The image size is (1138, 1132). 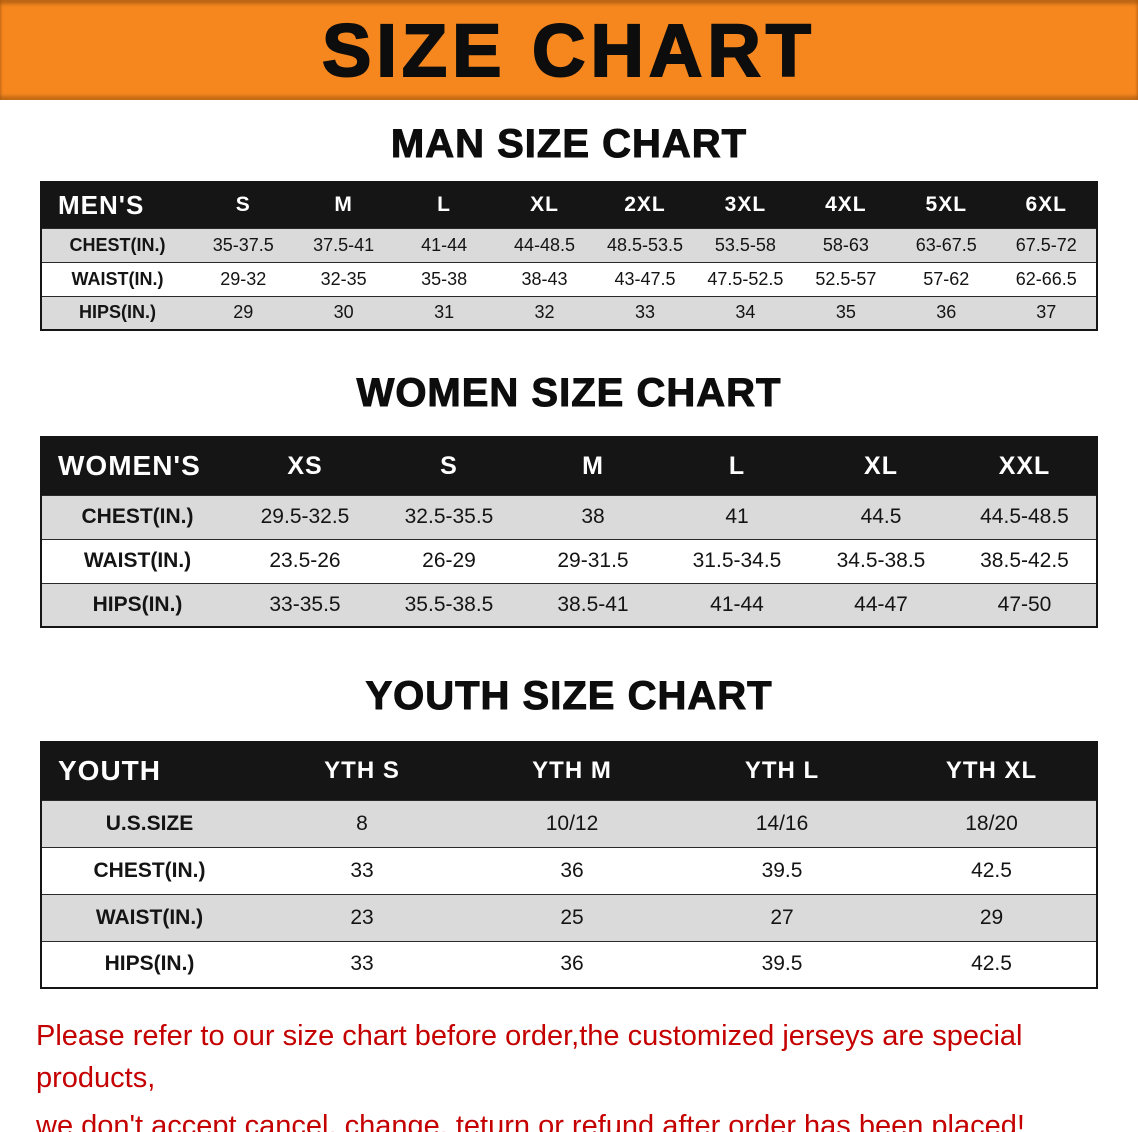 What do you see at coordinates (1025, 605) in the screenshot?
I see `value-cell: 47-50` at bounding box center [1025, 605].